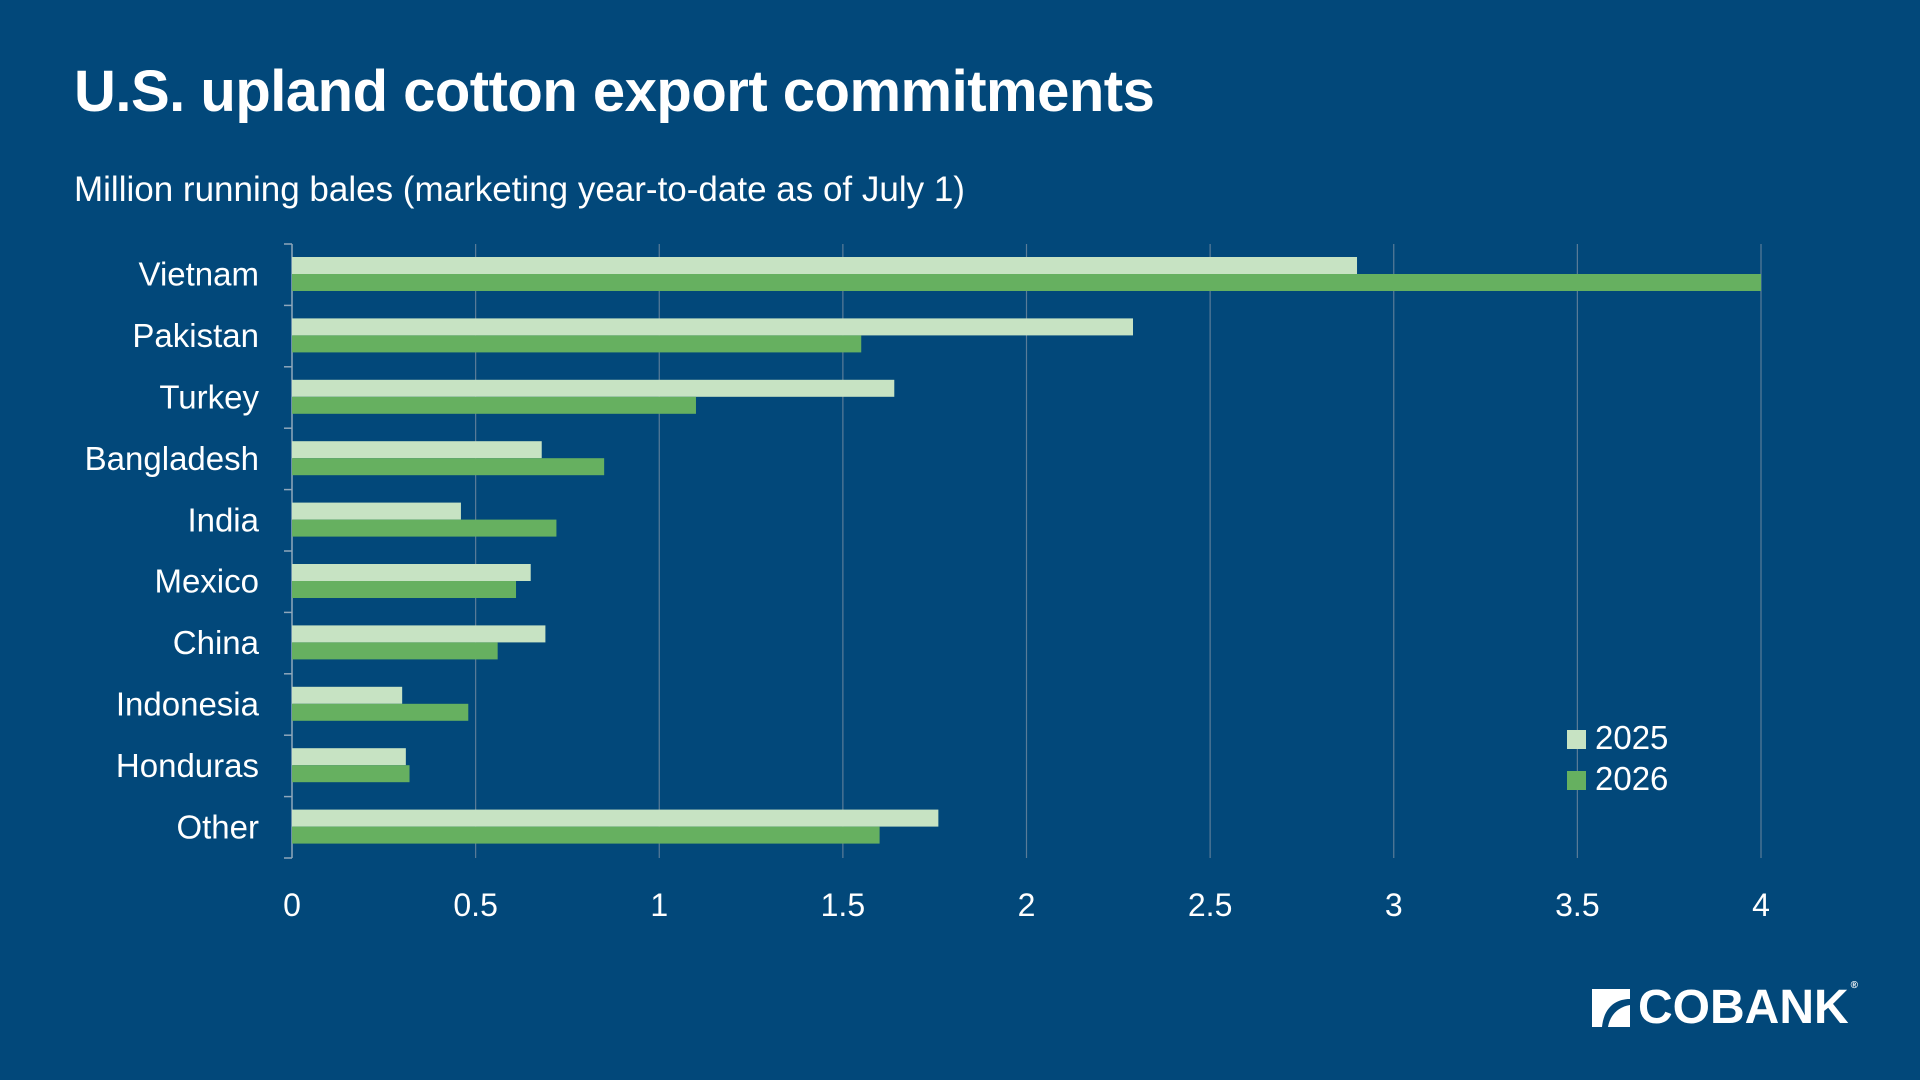  Describe the element at coordinates (577, 344) in the screenshot. I see `bar-2026-pakistan` at that location.